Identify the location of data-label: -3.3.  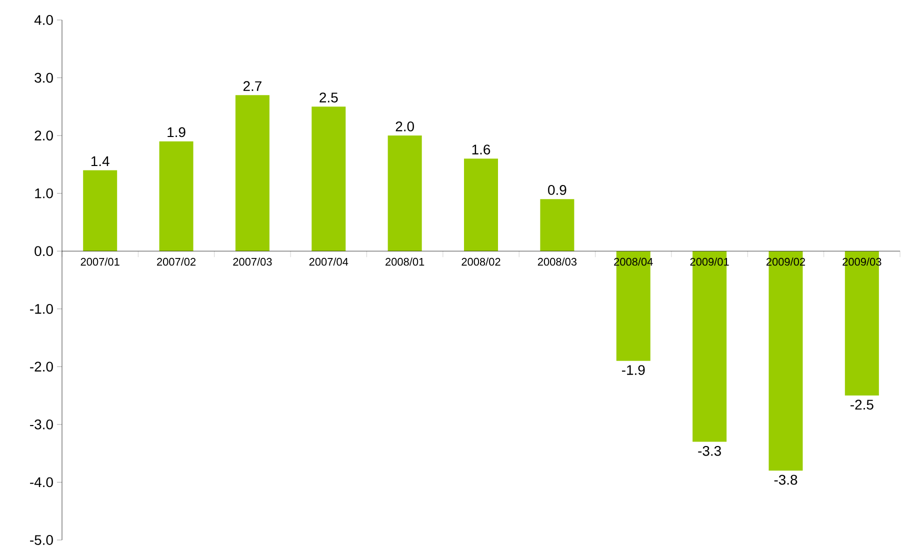
(709, 451).